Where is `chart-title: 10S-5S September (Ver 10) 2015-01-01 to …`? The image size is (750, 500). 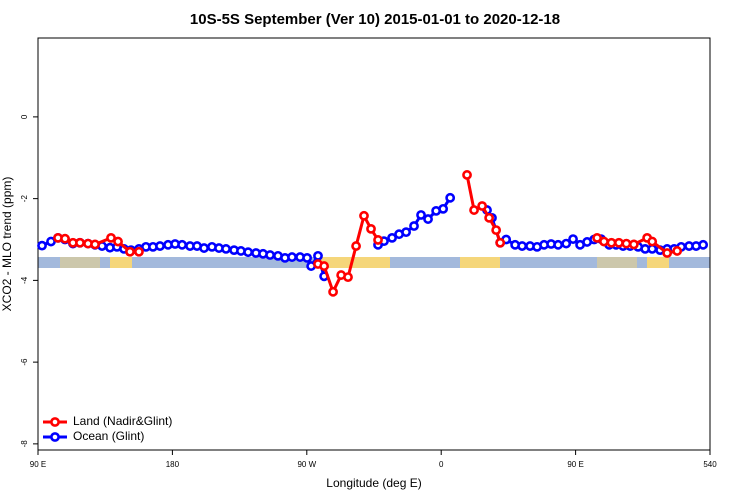 chart-title: 10S-5S September (Ver 10) 2015-01-01 to … is located at coordinates (375, 19).